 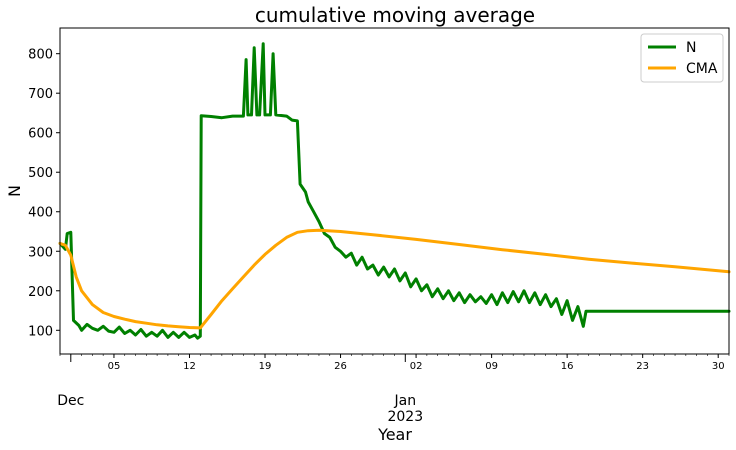 What do you see at coordinates (691, 48) in the screenshot?
I see `legend-label-n: N` at bounding box center [691, 48].